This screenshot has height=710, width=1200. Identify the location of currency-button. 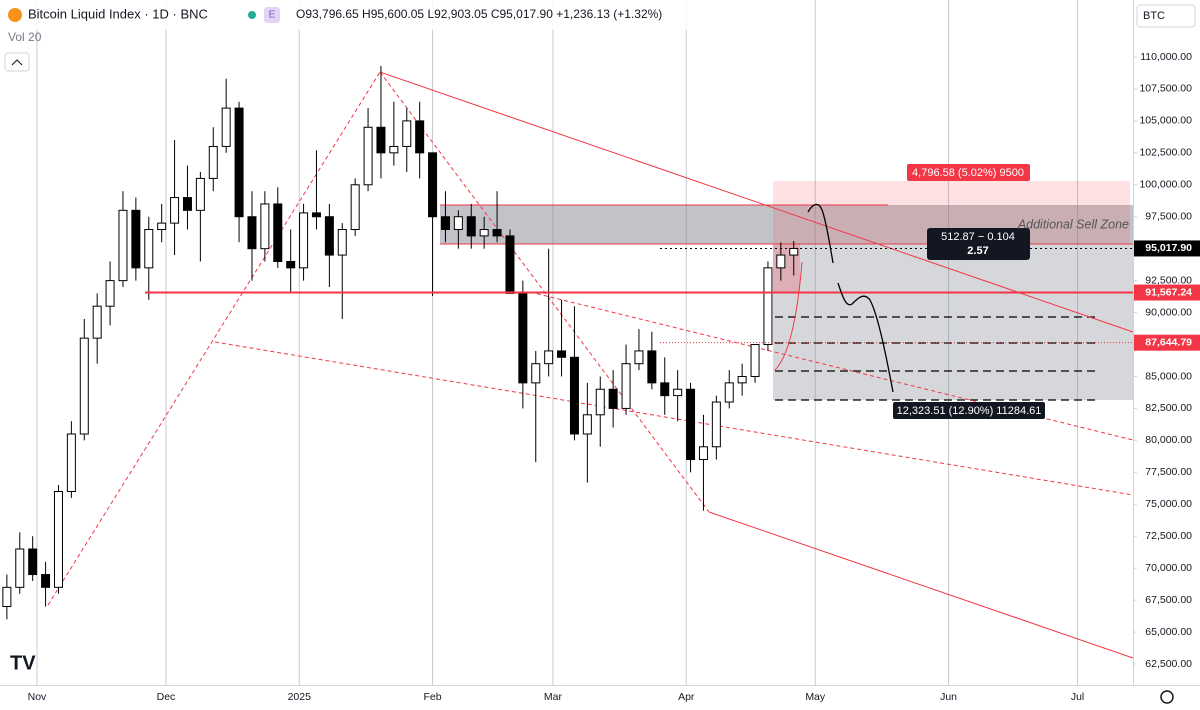
(1166, 16).